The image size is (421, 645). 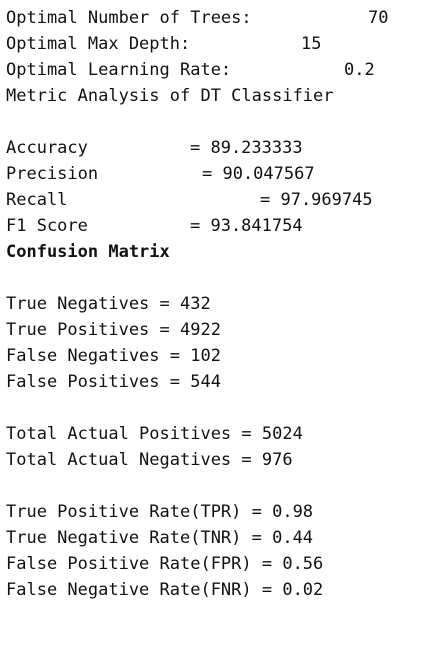 I want to click on false-positives-line: False Positives = 544, so click(x=211, y=384).